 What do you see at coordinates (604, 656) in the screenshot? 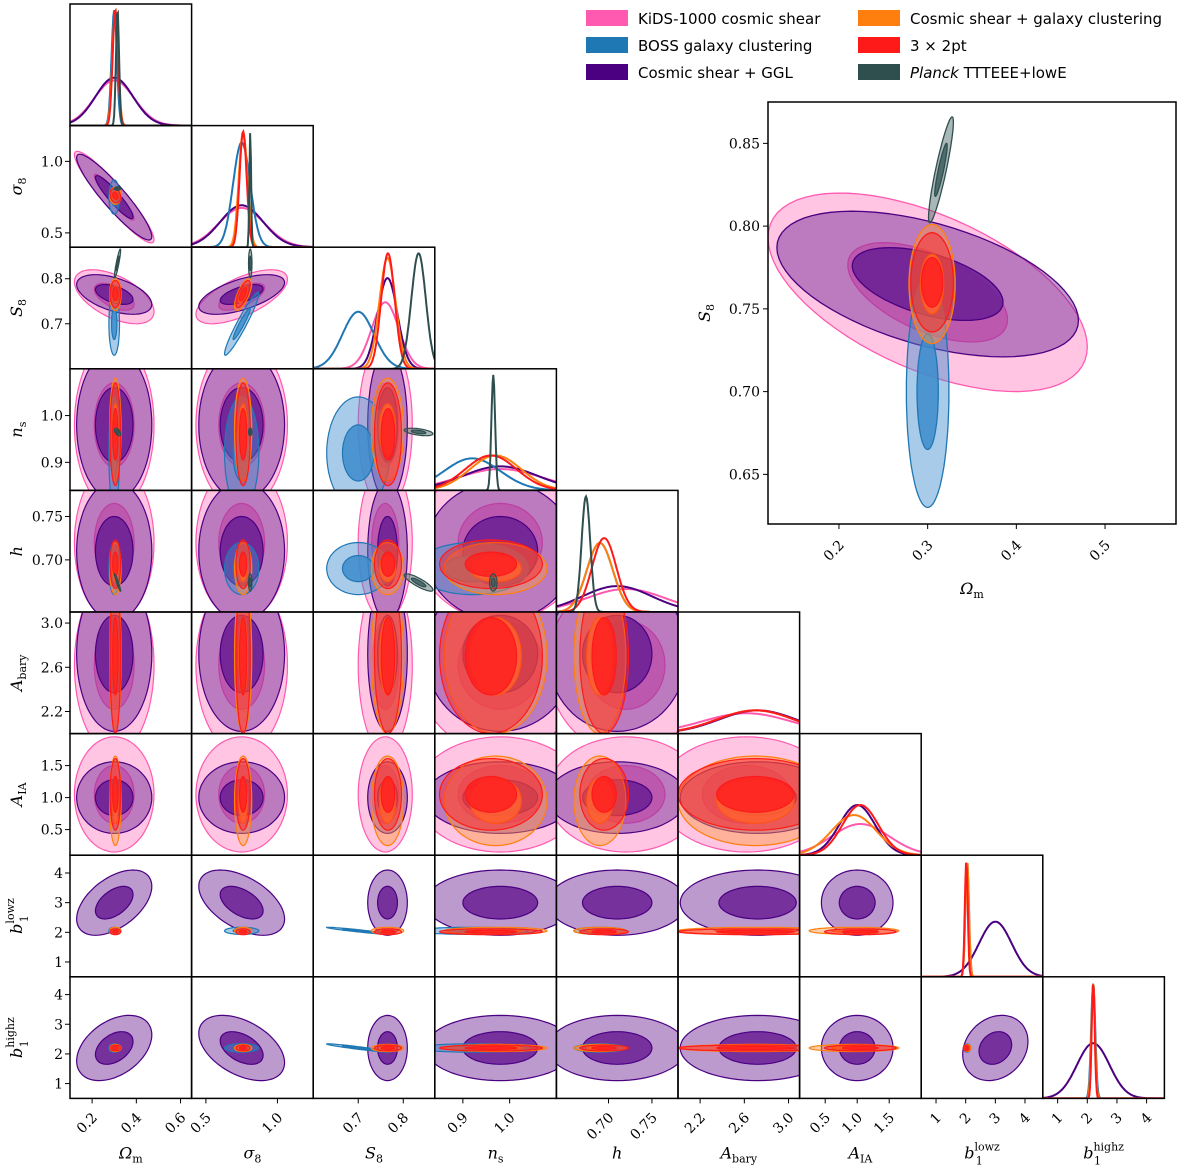
I see `contour-x3-h-Ab-1sigma` at bounding box center [604, 656].